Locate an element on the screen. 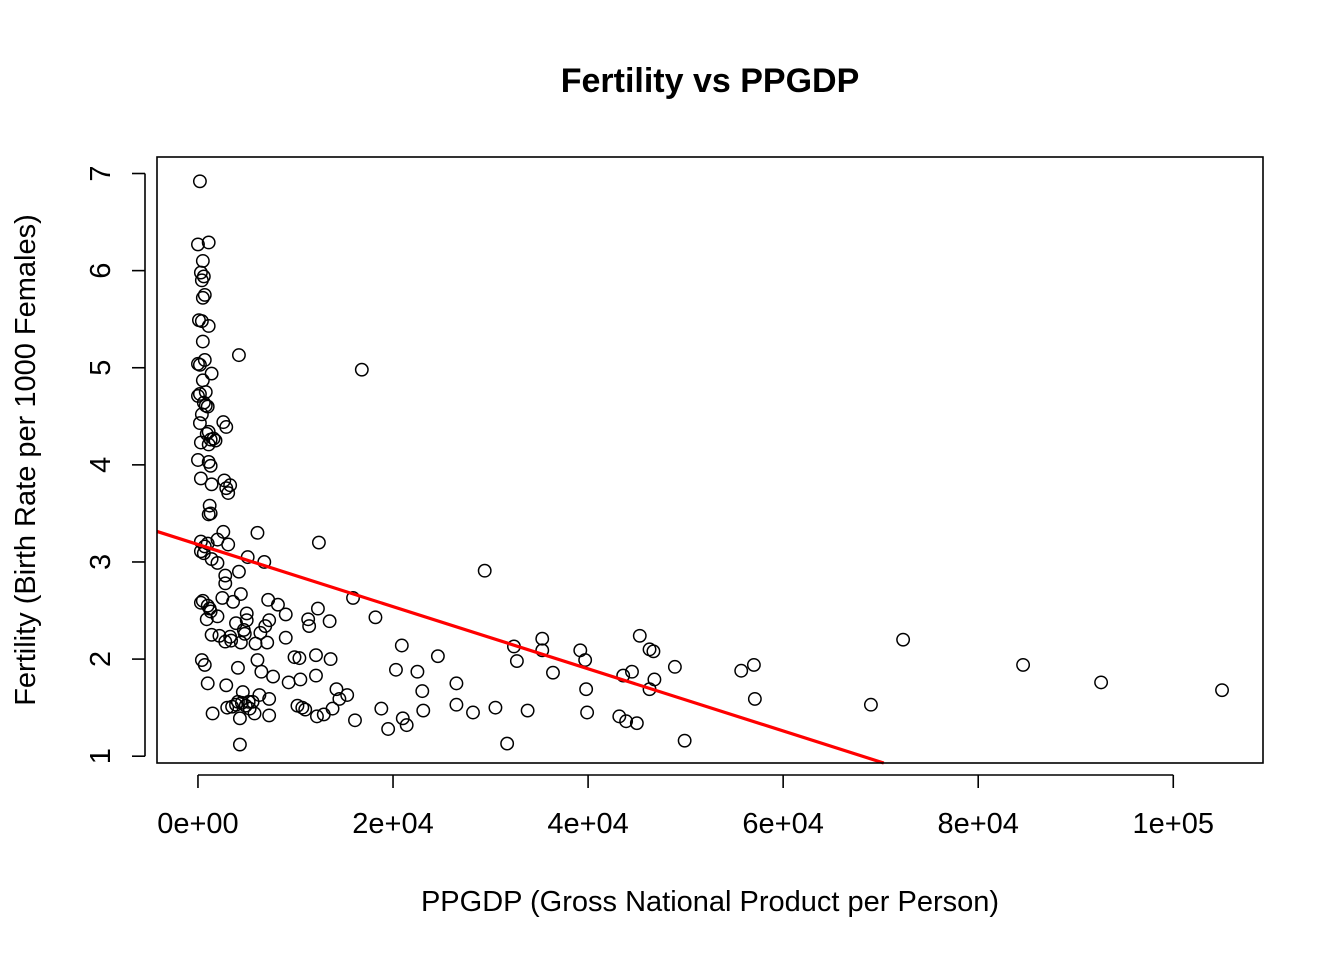 The image size is (1344, 960). y-tick-label: 4 is located at coordinates (101, 465).